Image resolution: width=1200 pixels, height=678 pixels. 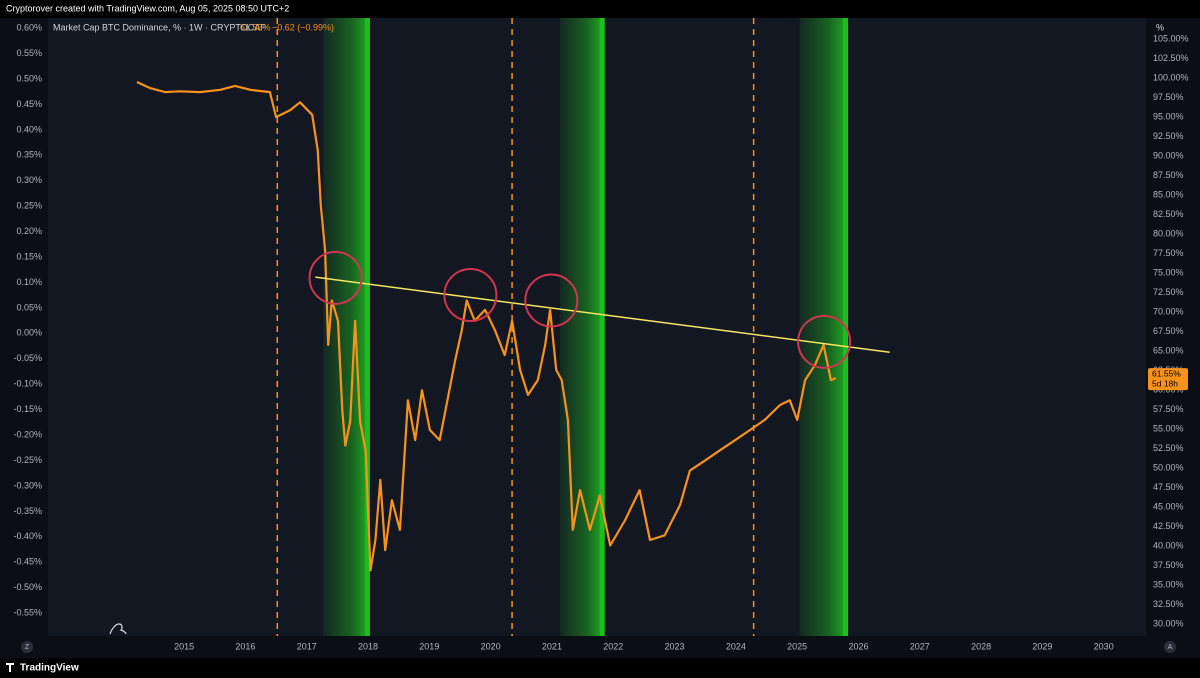 What do you see at coordinates (797, 646) in the screenshot?
I see `x-tick-label: 2025` at bounding box center [797, 646].